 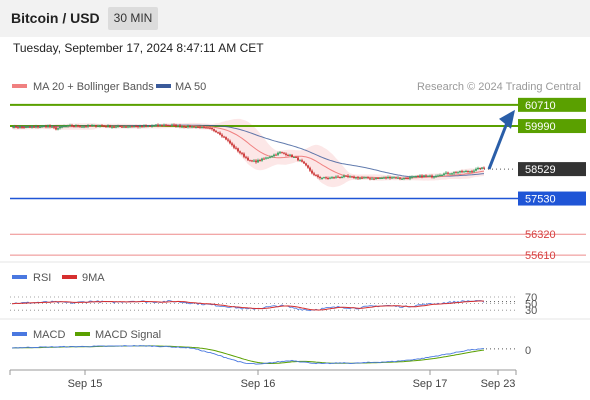 What do you see at coordinates (93, 87) in the screenshot?
I see `ma20-legend-label: MA 20 + Bollinger Bands` at bounding box center [93, 87].